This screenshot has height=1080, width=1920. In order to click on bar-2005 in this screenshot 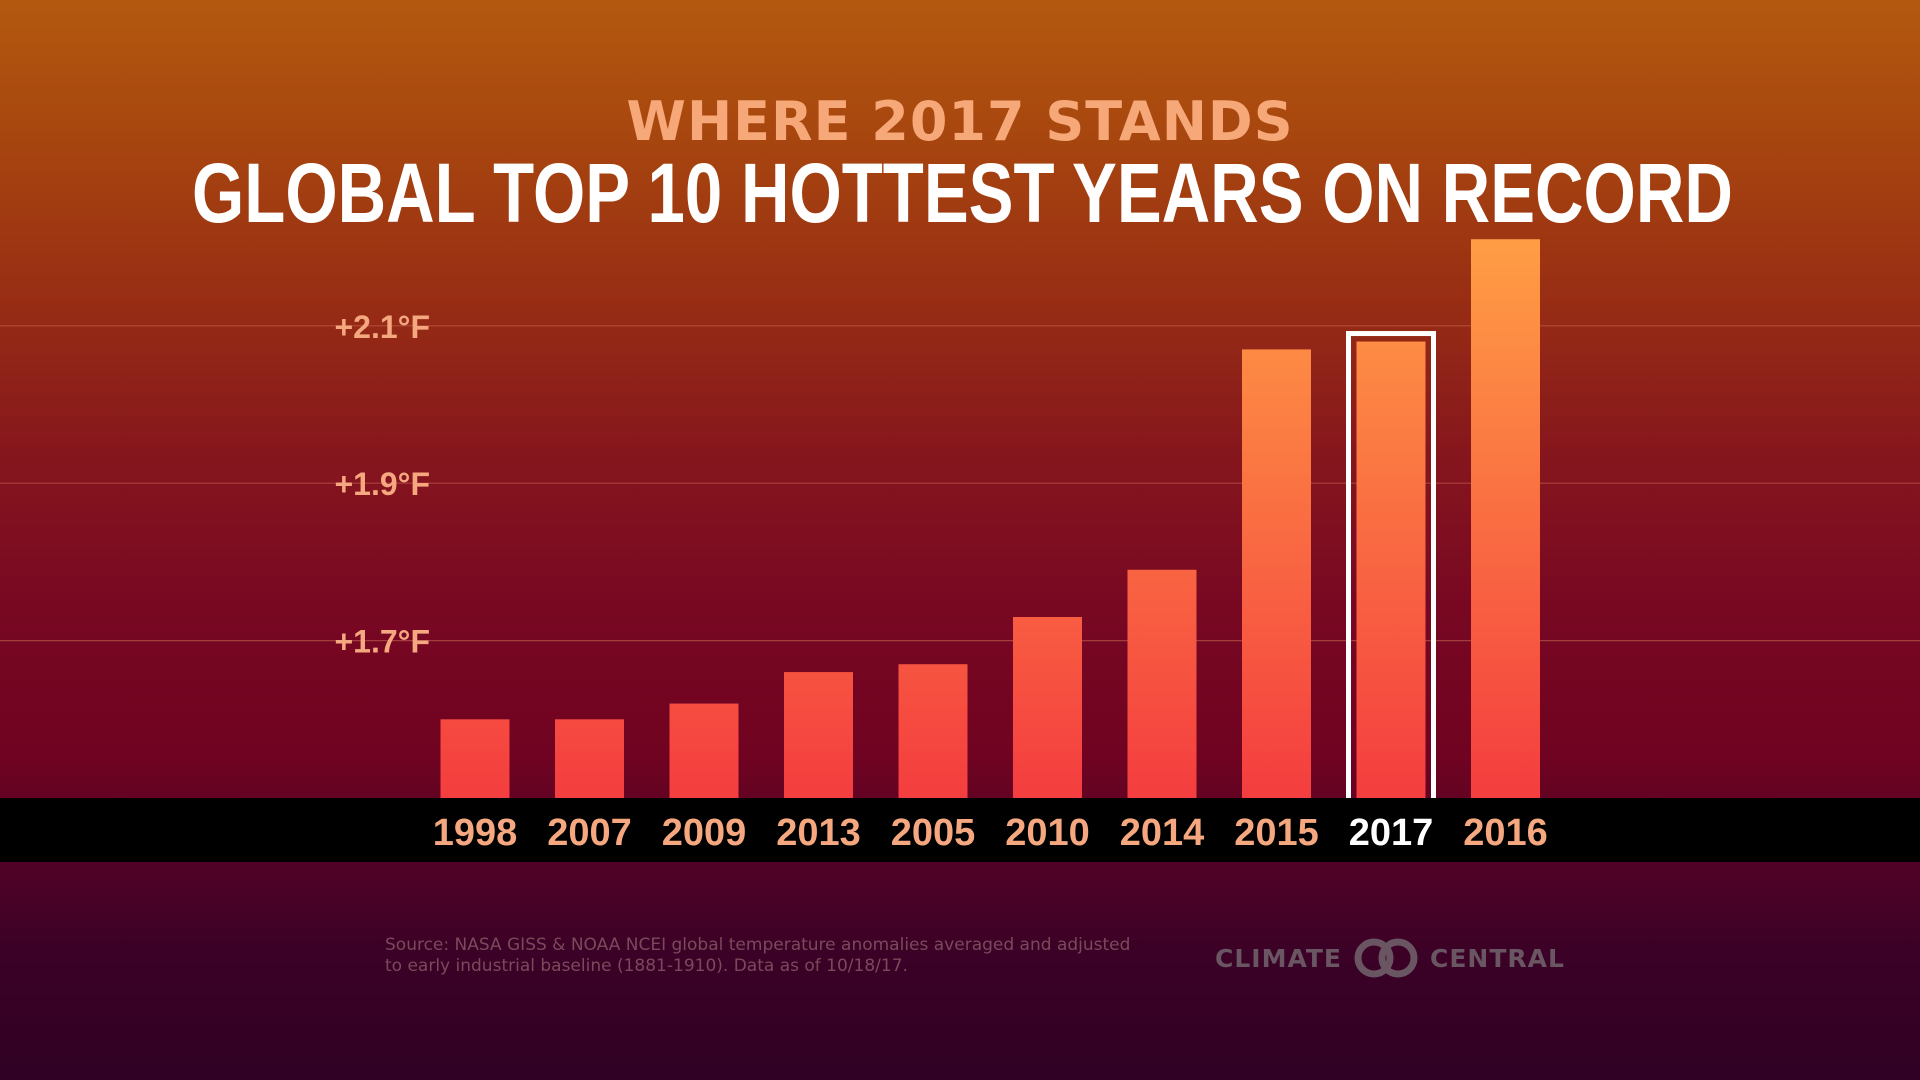, I will do `click(933, 731)`.